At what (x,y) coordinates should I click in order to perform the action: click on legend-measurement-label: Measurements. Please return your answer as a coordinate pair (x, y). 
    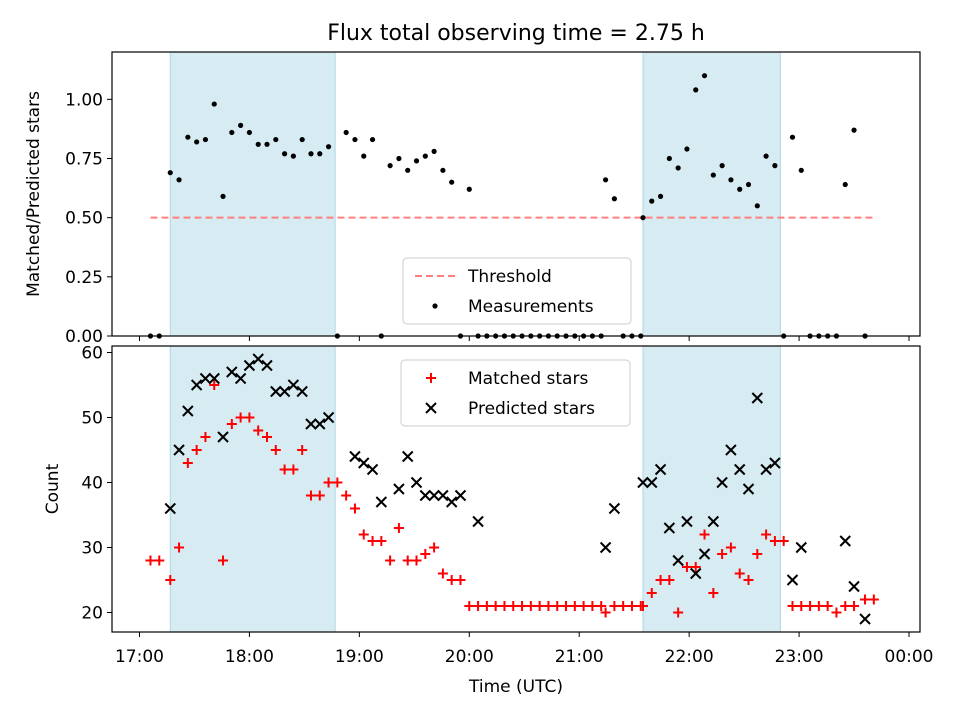
    Looking at the image, I should click on (531, 307).